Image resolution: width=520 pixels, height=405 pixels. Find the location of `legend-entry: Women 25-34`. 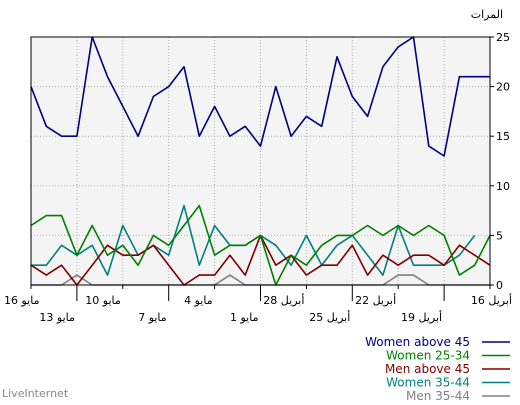

legend-entry: Women 25-34 is located at coordinates (428, 356).